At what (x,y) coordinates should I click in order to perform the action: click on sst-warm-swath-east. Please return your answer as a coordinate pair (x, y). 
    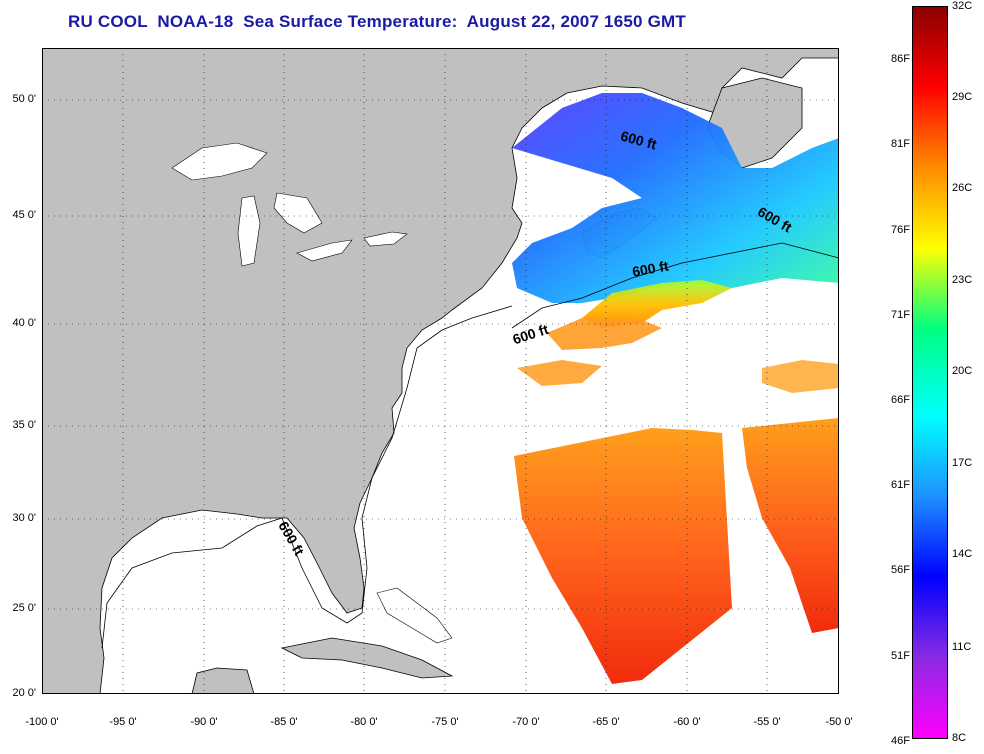
    Looking at the image, I should click on (790, 525).